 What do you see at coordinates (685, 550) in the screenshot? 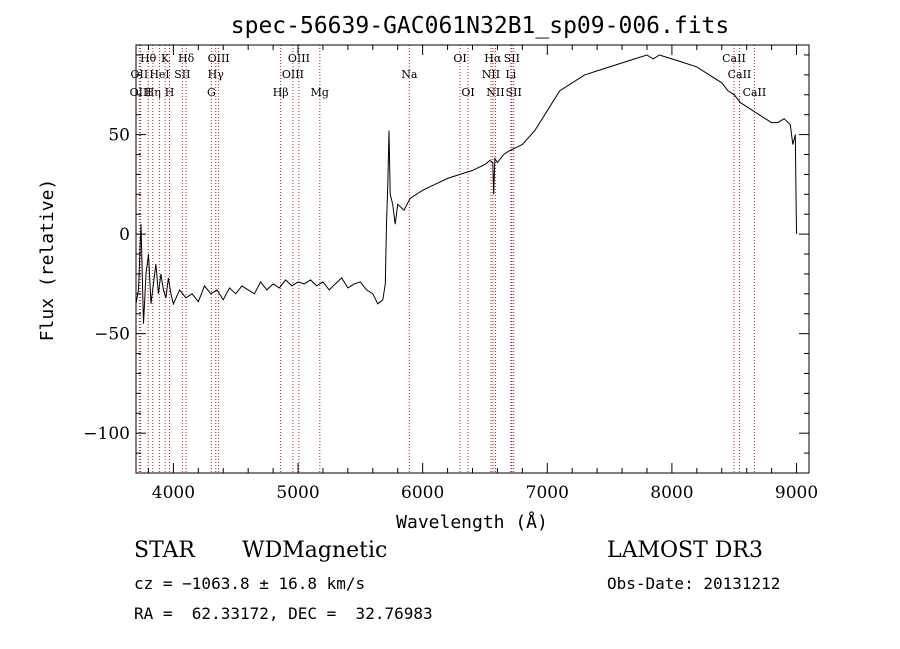
I see `survey-name: LAMOST DR3` at bounding box center [685, 550].